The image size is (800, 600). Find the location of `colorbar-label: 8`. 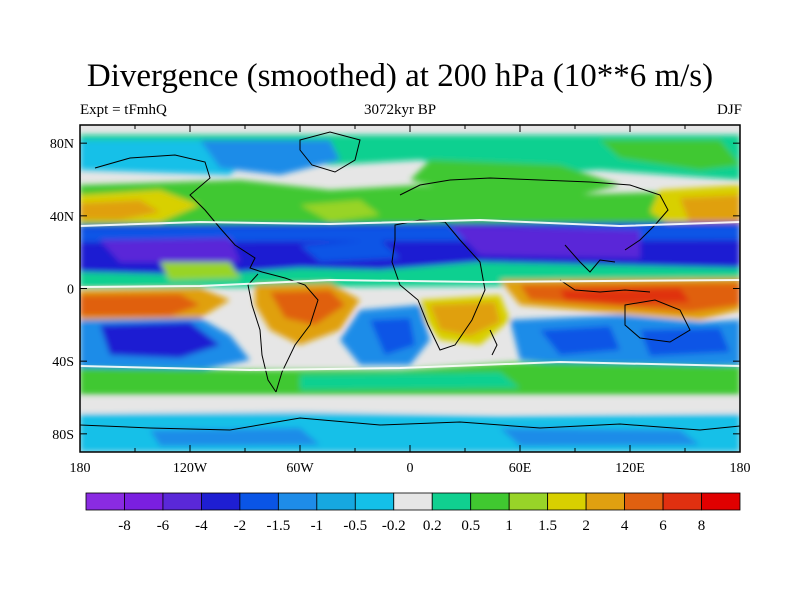

colorbar-label: 8 is located at coordinates (702, 526).